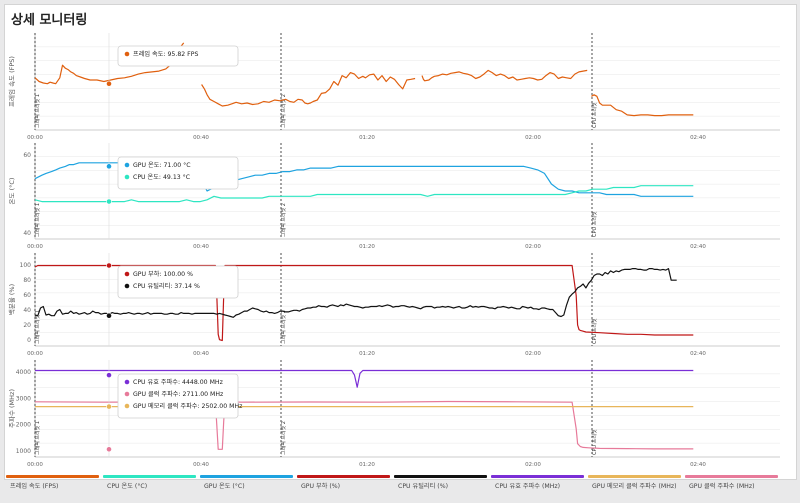 The width and height of the screenshot is (800, 503). I want to click on series-line-cpu_clock, so click(364, 378).